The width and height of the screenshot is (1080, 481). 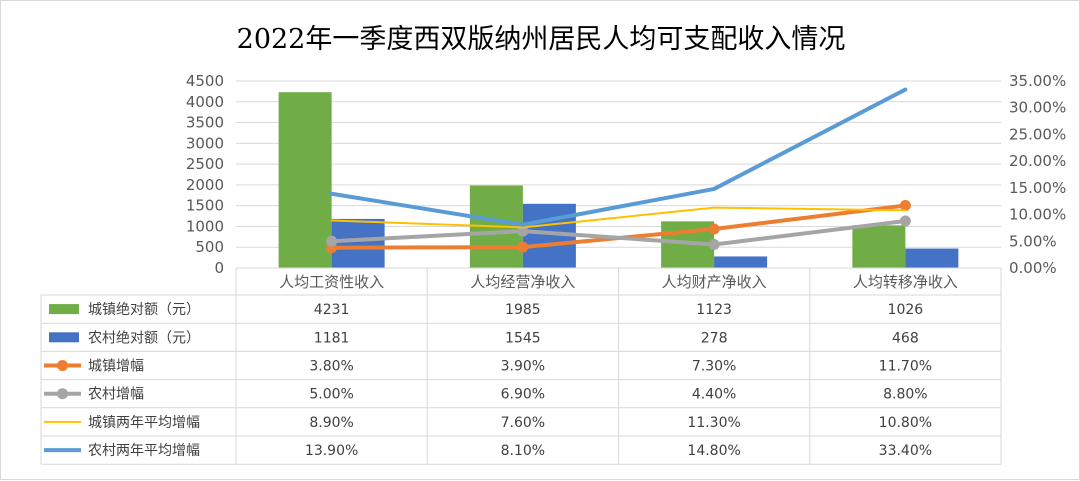 I want to click on y-right-tick-label: 35.00%, so click(x=1037, y=81).